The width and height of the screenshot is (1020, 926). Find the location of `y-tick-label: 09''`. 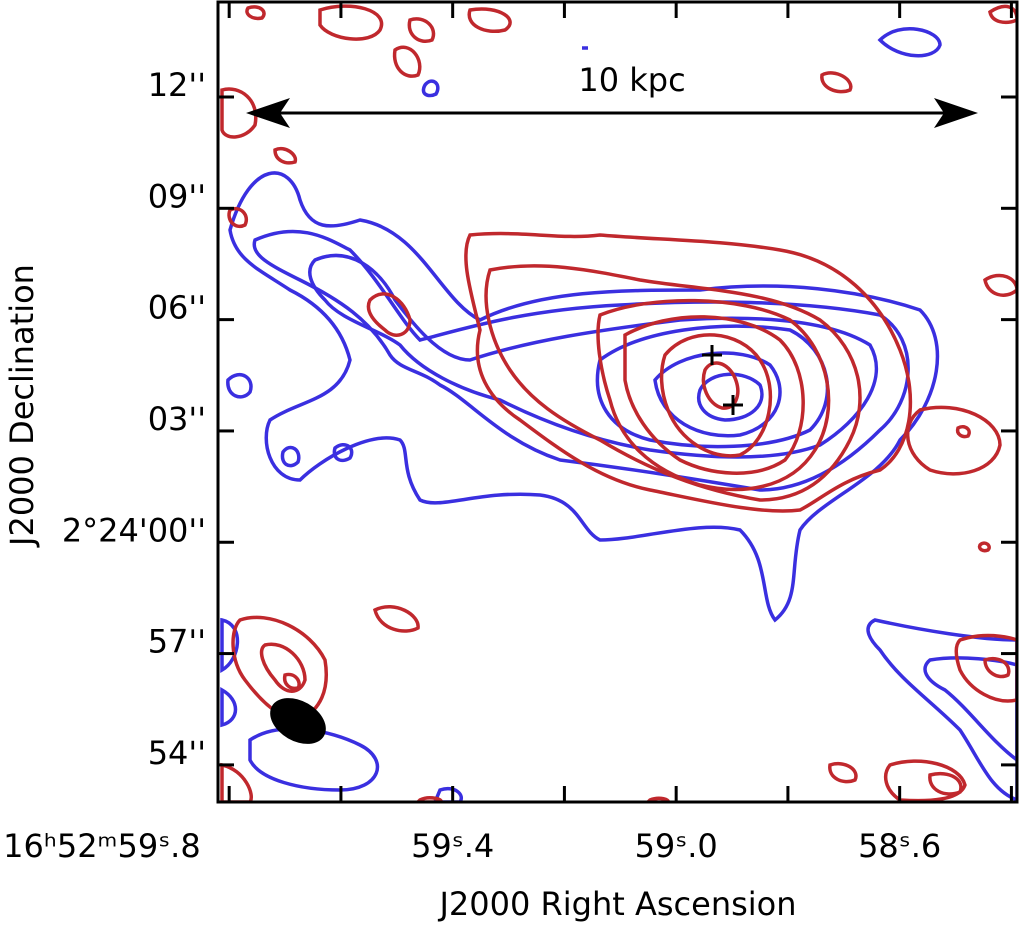

y-tick-label: 09'' is located at coordinates (177, 196).